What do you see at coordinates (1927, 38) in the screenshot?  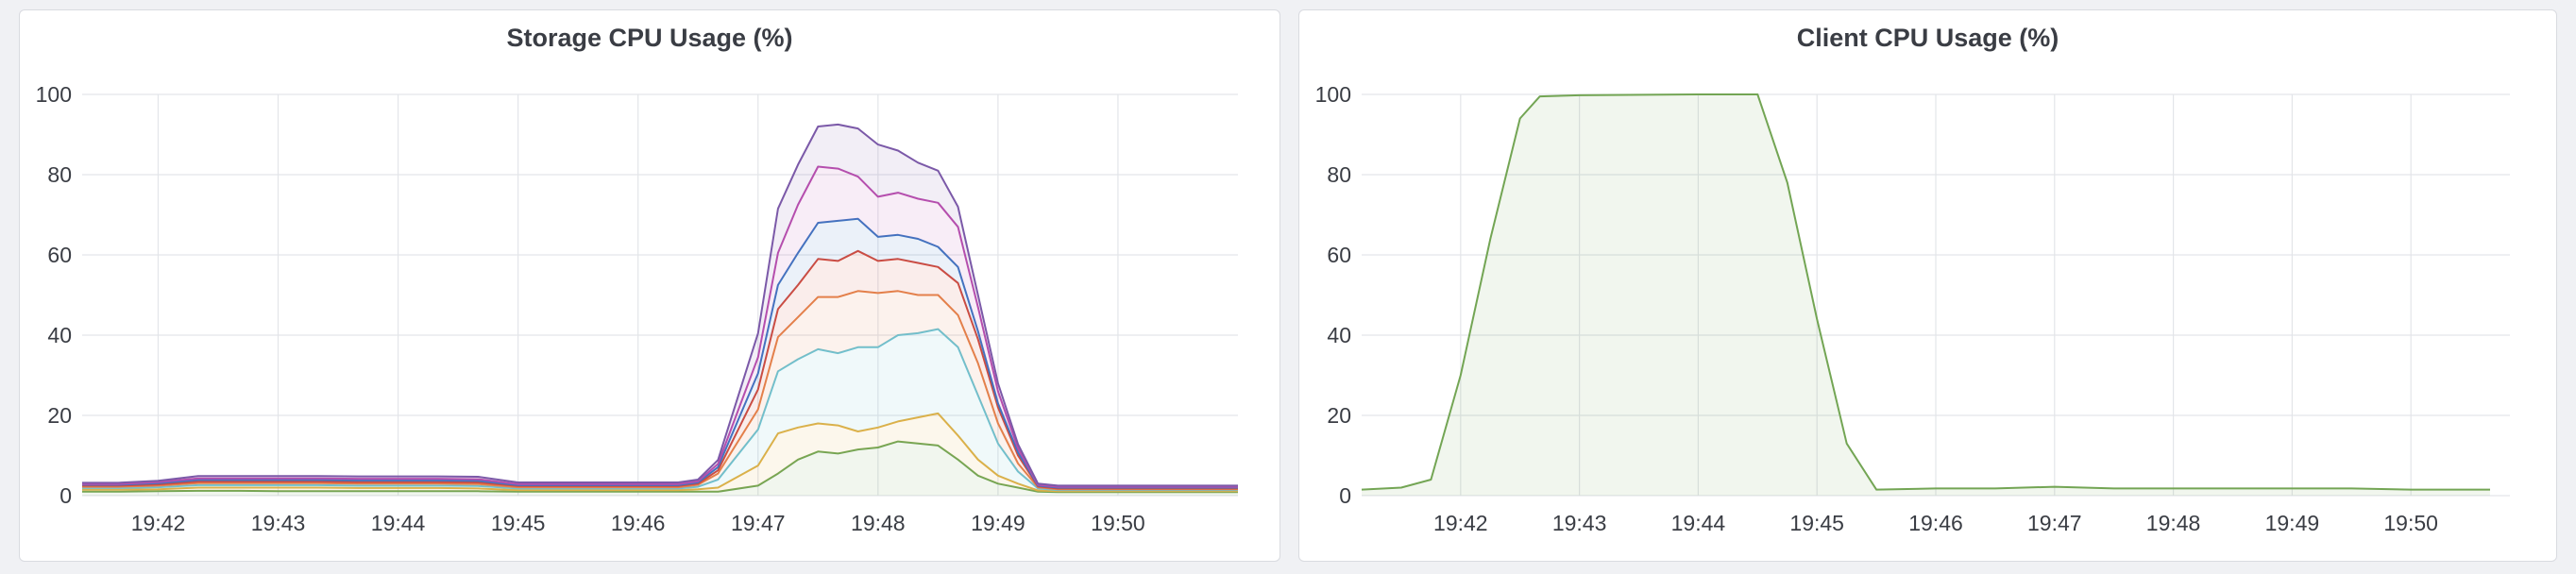 I see `panel-title: Client CPU Usage (%)` at bounding box center [1927, 38].